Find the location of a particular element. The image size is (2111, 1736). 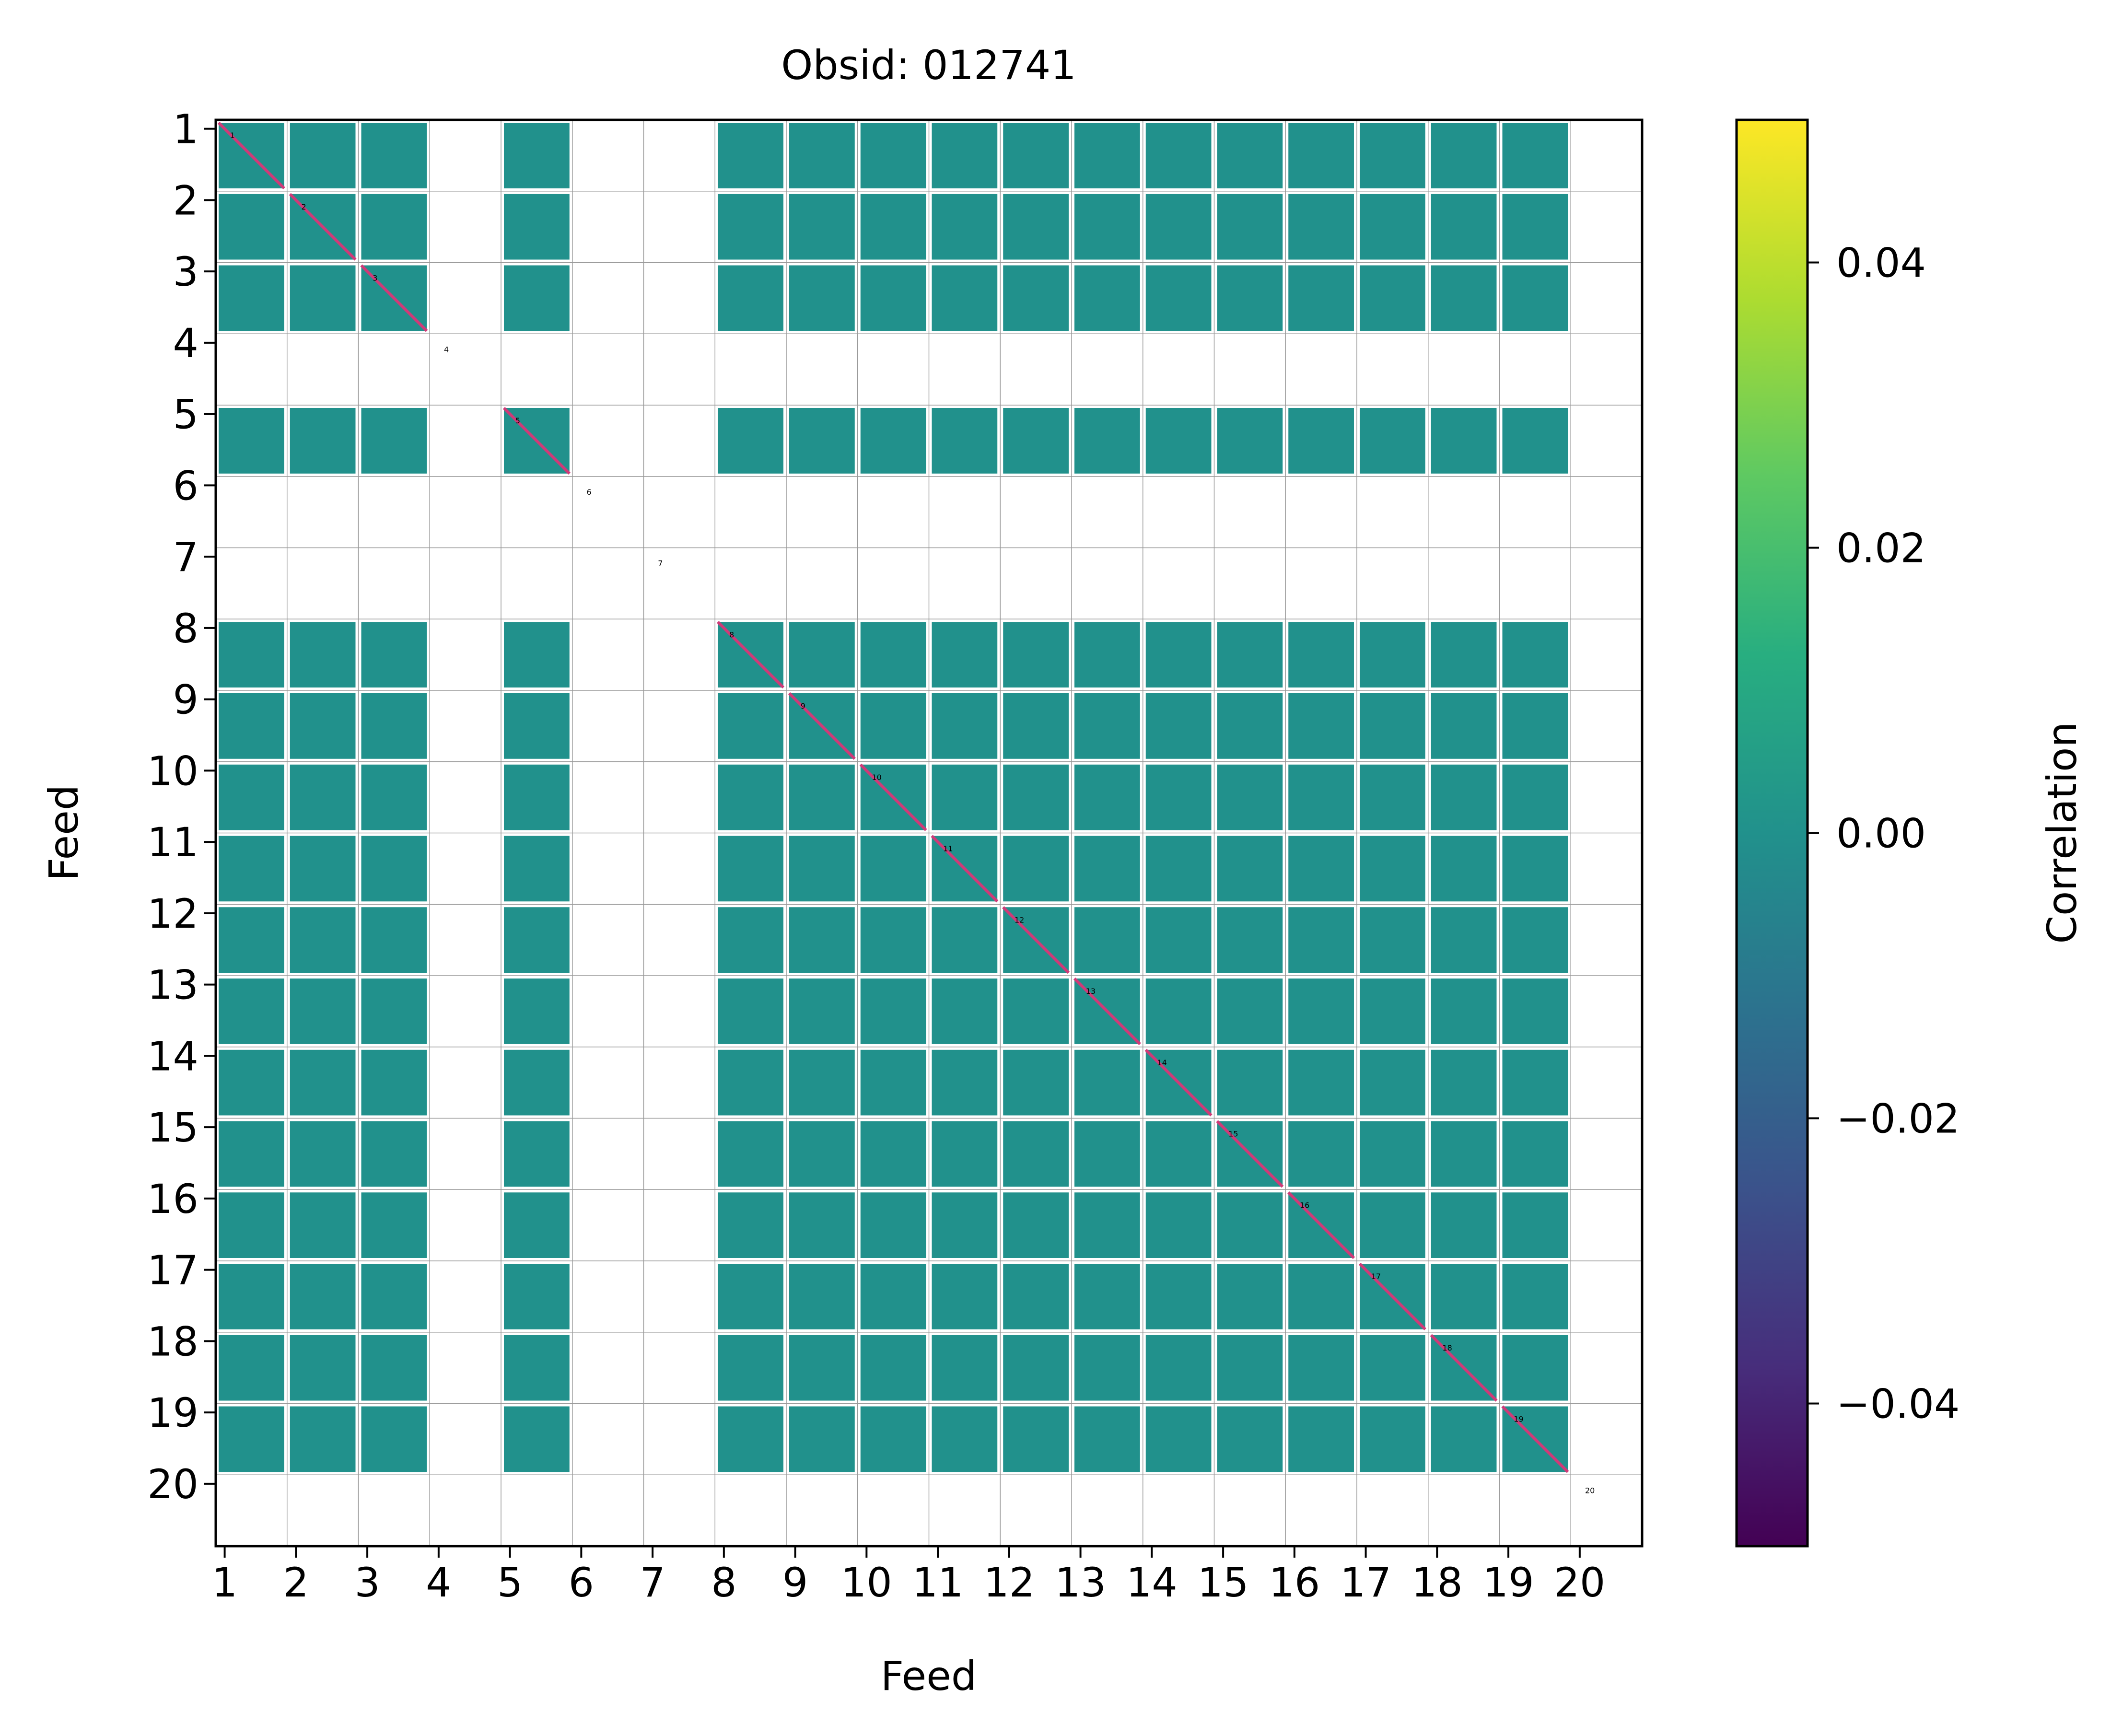

y-tick-label: 17 is located at coordinates (172, 1270).